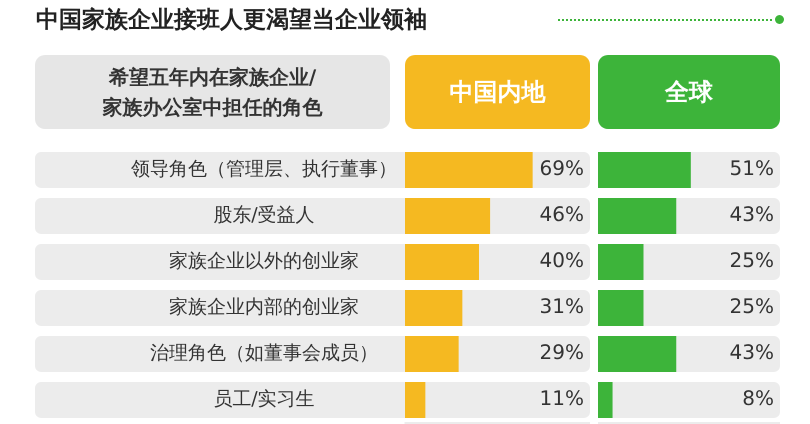  I want to click on y-tick-label: 家族企业内部的创业家, so click(264, 307).